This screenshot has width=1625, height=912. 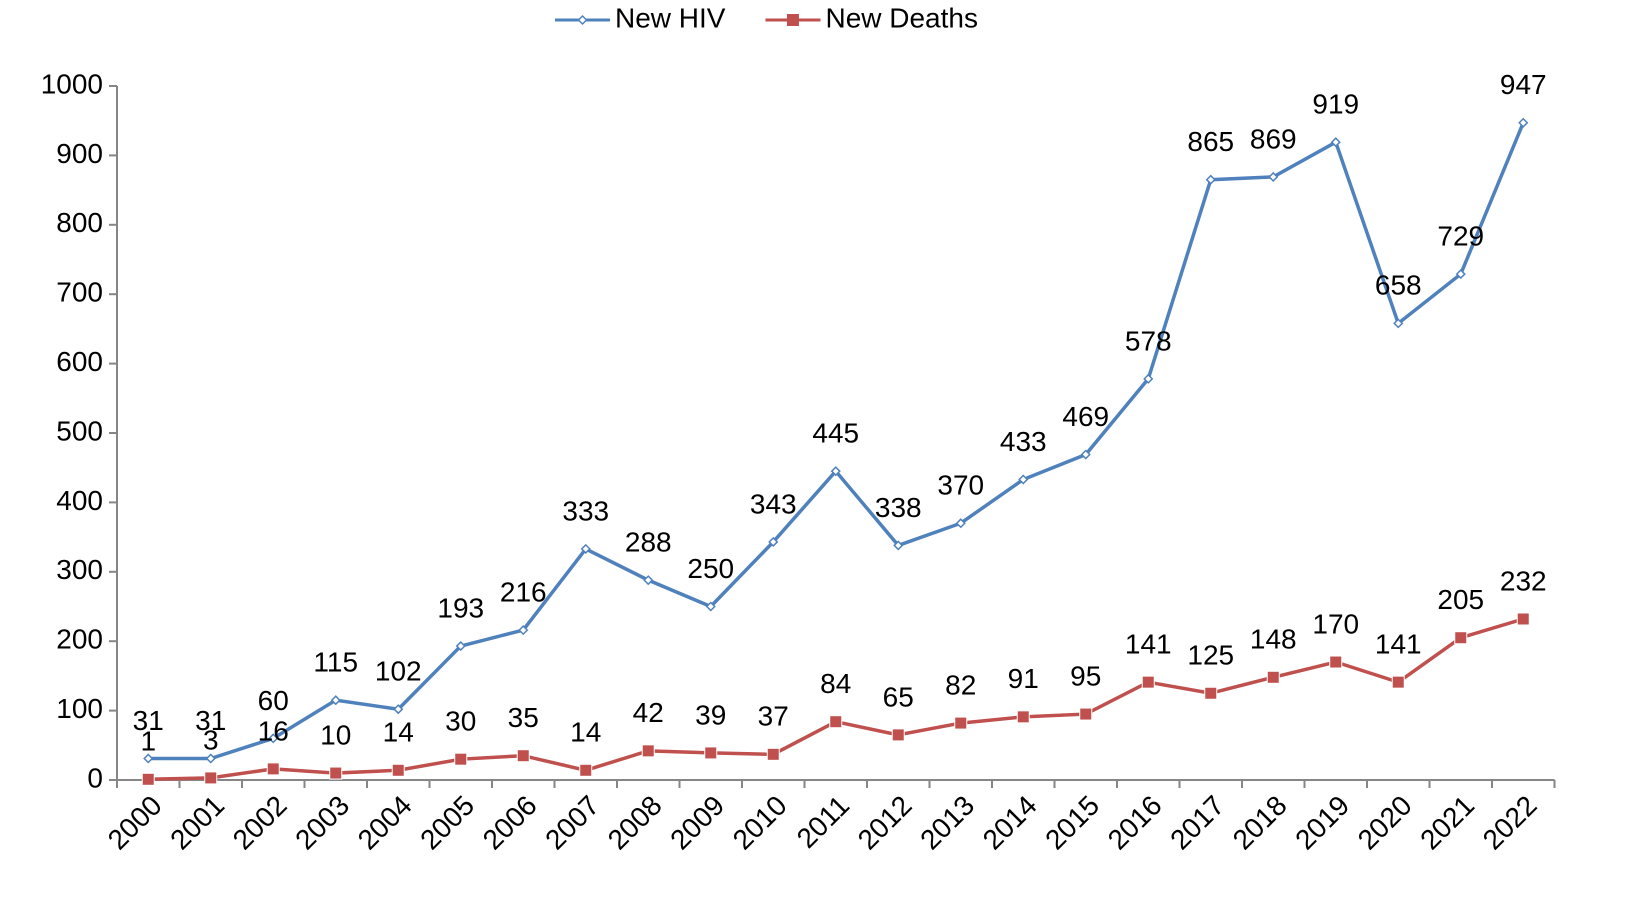 What do you see at coordinates (1322, 823) in the screenshot?
I see `x-tick-label: 2019` at bounding box center [1322, 823].